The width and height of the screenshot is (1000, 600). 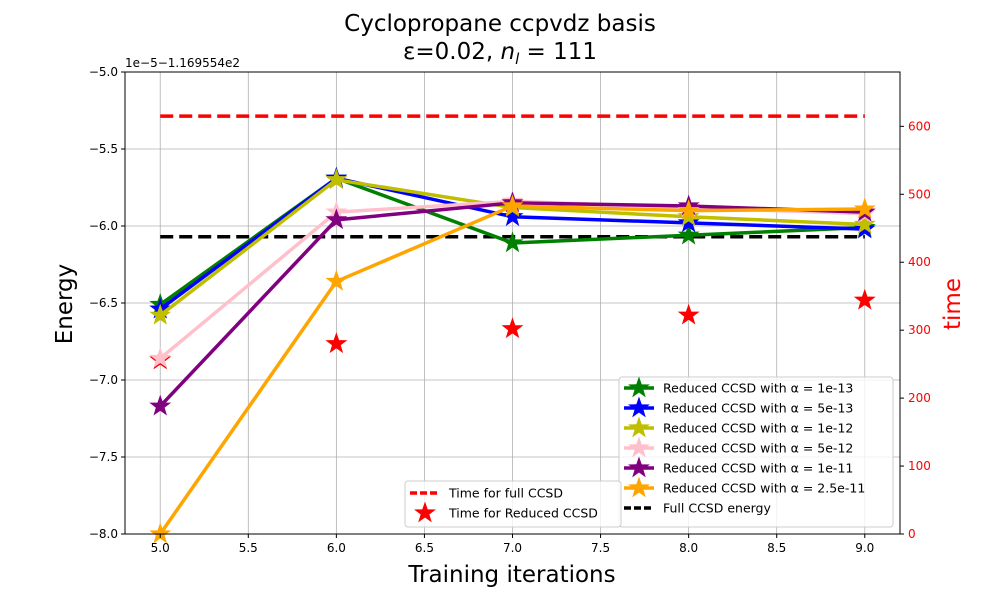 What do you see at coordinates (336, 548) in the screenshot?
I see `x-tick-label: 6.0` at bounding box center [336, 548].